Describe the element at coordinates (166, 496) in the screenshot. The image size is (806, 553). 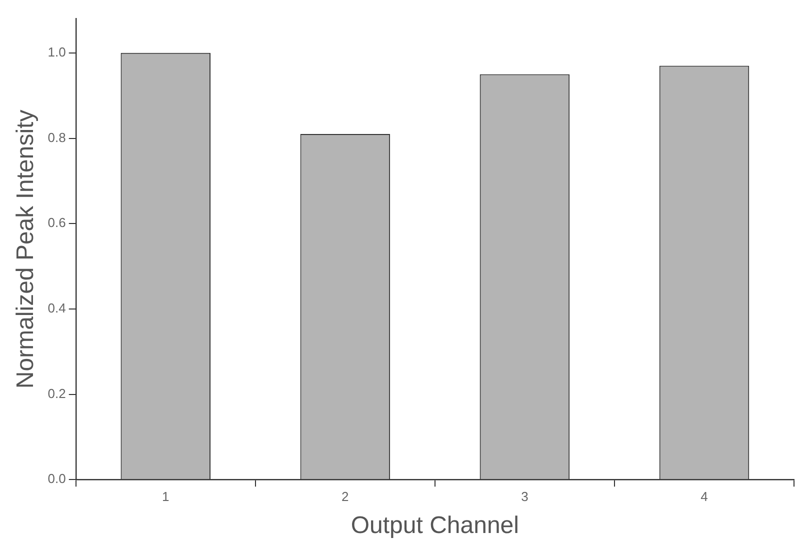
I see `x-tick-label: 1` at that location.